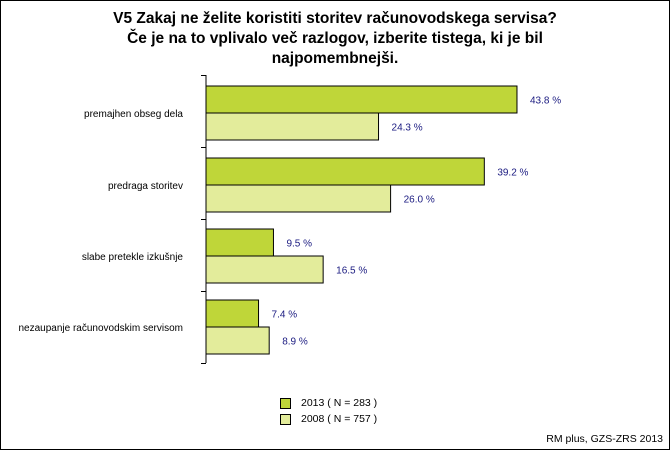  Describe the element at coordinates (285, 419) in the screenshot. I see `legend-swatch-2008` at that location.